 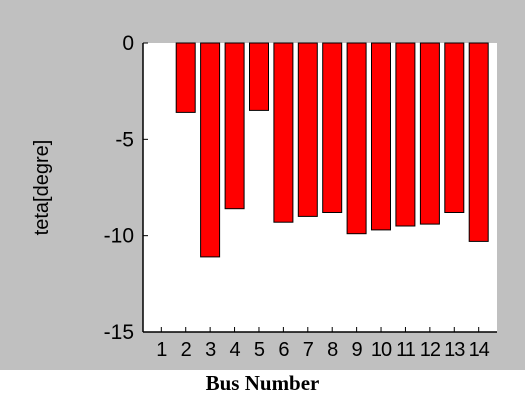 What do you see at coordinates (186, 350) in the screenshot?
I see `x-tick-label: 2` at bounding box center [186, 350].